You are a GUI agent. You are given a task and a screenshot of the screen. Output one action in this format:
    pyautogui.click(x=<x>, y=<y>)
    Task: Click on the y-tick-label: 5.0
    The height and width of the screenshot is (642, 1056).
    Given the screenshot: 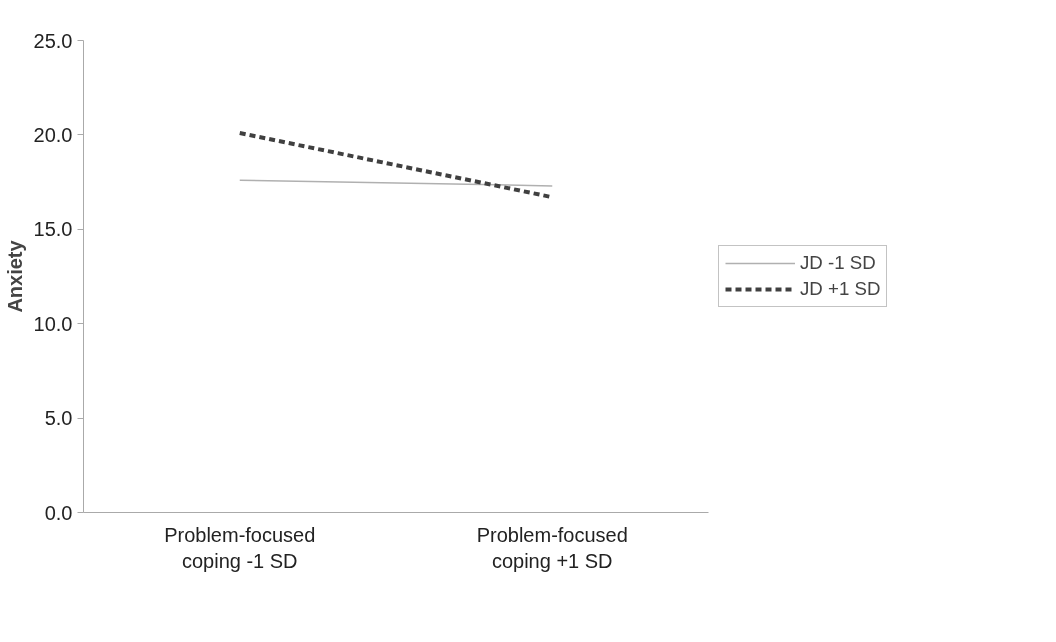 What is the action you would take?
    pyautogui.click(x=58, y=418)
    